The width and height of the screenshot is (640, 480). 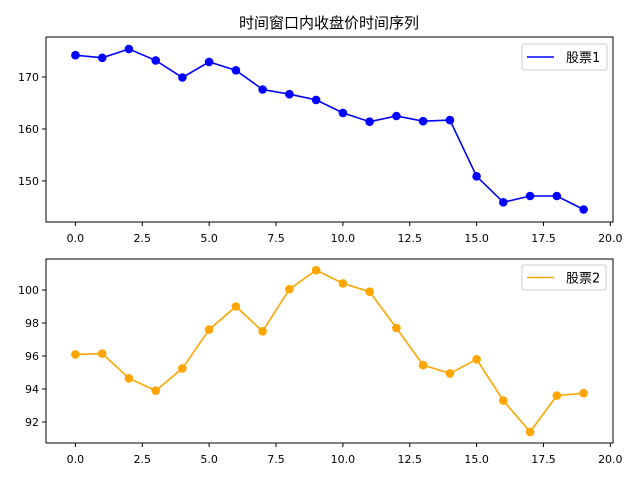 I want to click on legend: 股票2, so click(x=564, y=277).